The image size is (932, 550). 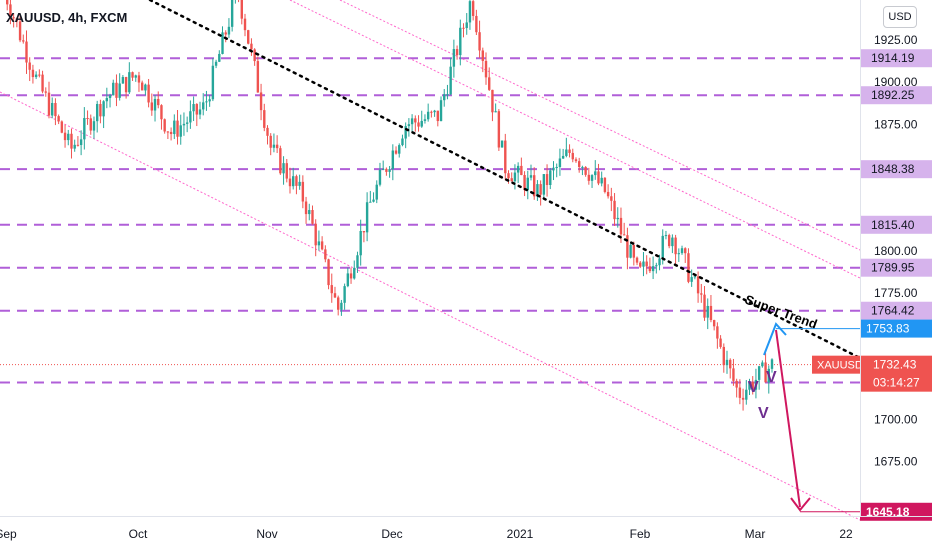 What do you see at coordinates (893, 95) in the screenshot?
I see `level-label: 1892.25` at bounding box center [893, 95].